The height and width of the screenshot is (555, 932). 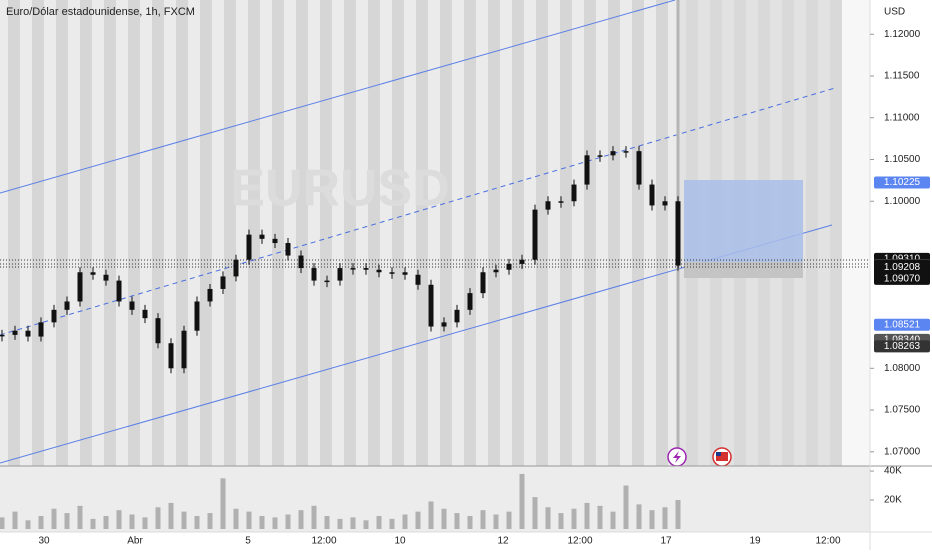 What do you see at coordinates (135, 541) in the screenshot?
I see `x-tick-label: Abr` at bounding box center [135, 541].